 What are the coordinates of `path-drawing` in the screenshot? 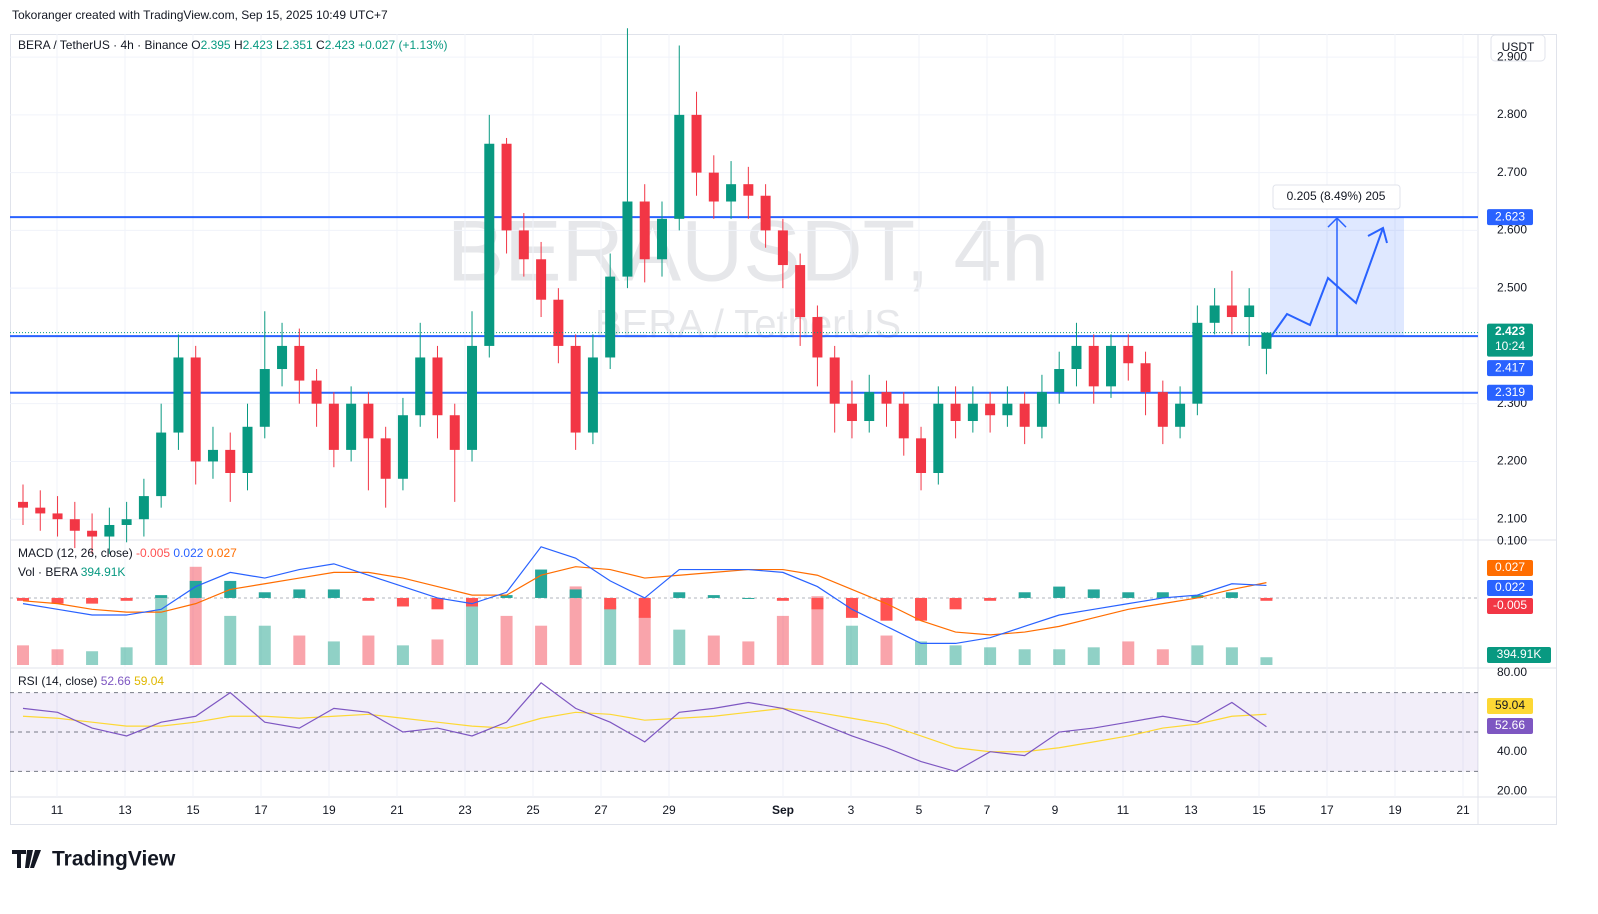 It's located at (1326, 283).